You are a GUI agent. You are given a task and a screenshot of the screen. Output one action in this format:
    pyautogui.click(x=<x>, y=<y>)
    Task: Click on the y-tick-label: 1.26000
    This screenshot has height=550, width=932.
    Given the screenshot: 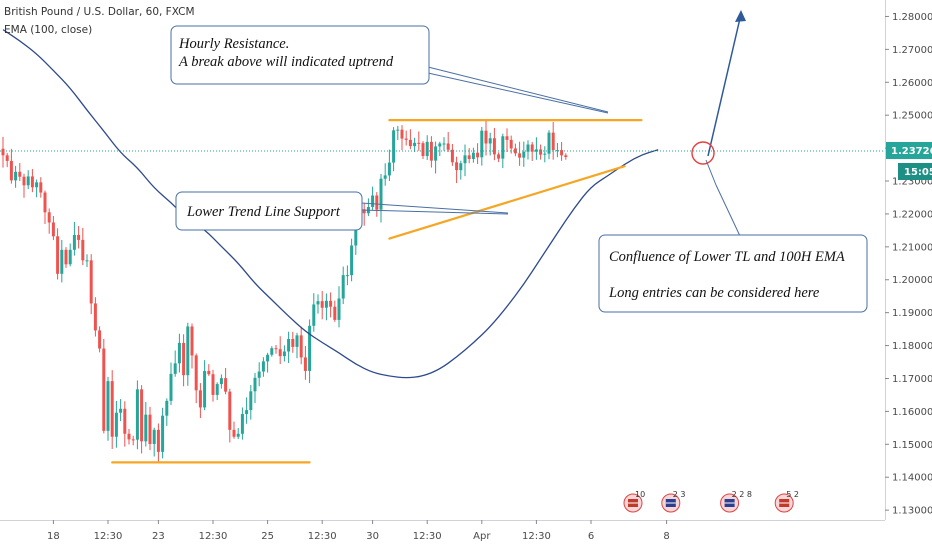 What is the action you would take?
    pyautogui.click(x=912, y=83)
    